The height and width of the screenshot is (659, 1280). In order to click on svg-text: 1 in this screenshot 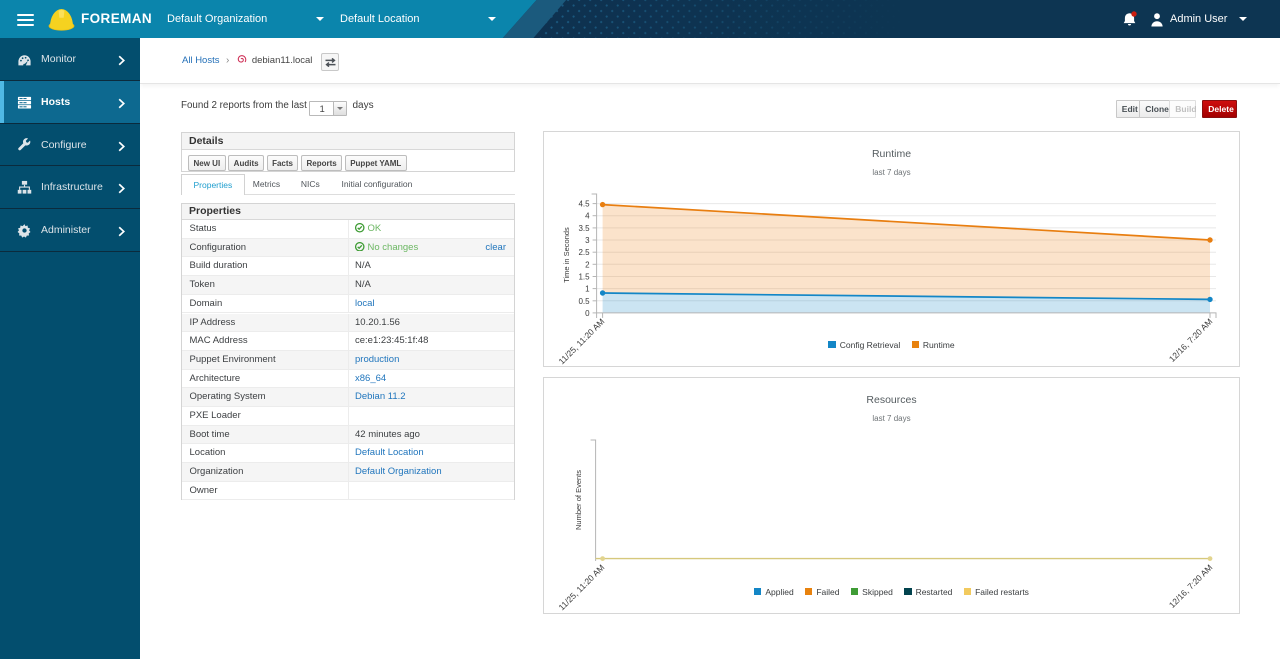, I will do `click(587, 289)`.